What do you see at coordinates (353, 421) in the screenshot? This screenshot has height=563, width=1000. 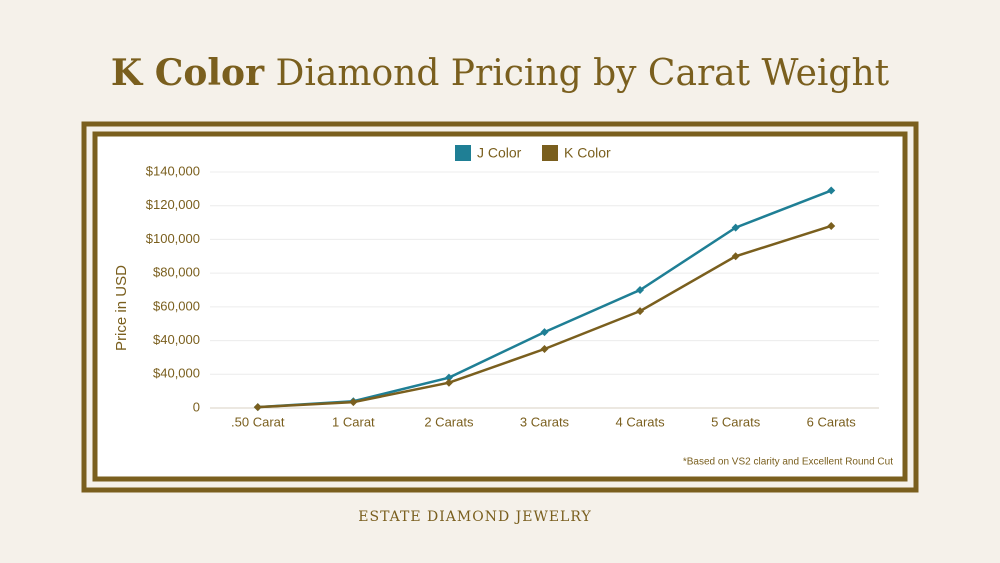 I see `x-tick-label: 1 Carat` at bounding box center [353, 421].